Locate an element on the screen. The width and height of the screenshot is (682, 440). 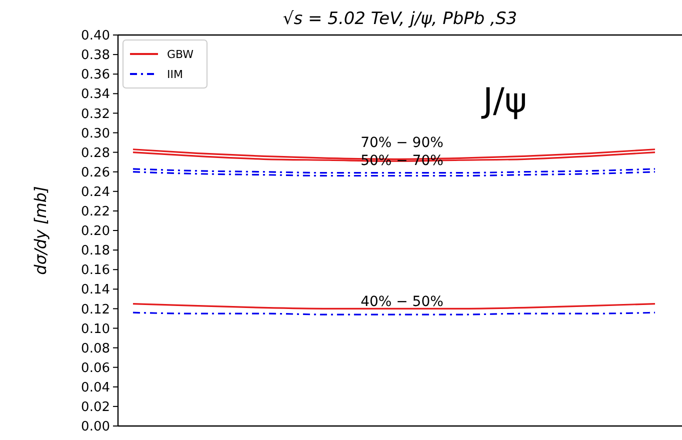
y-tick-label: 0.06 is located at coordinates (95, 368).